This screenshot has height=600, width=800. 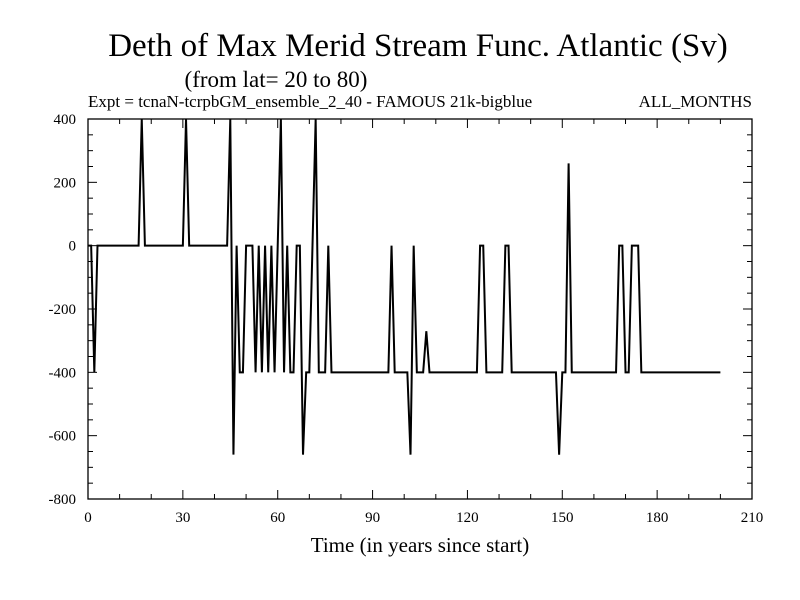 I want to click on y-tick-label: 0, so click(x=73, y=247).